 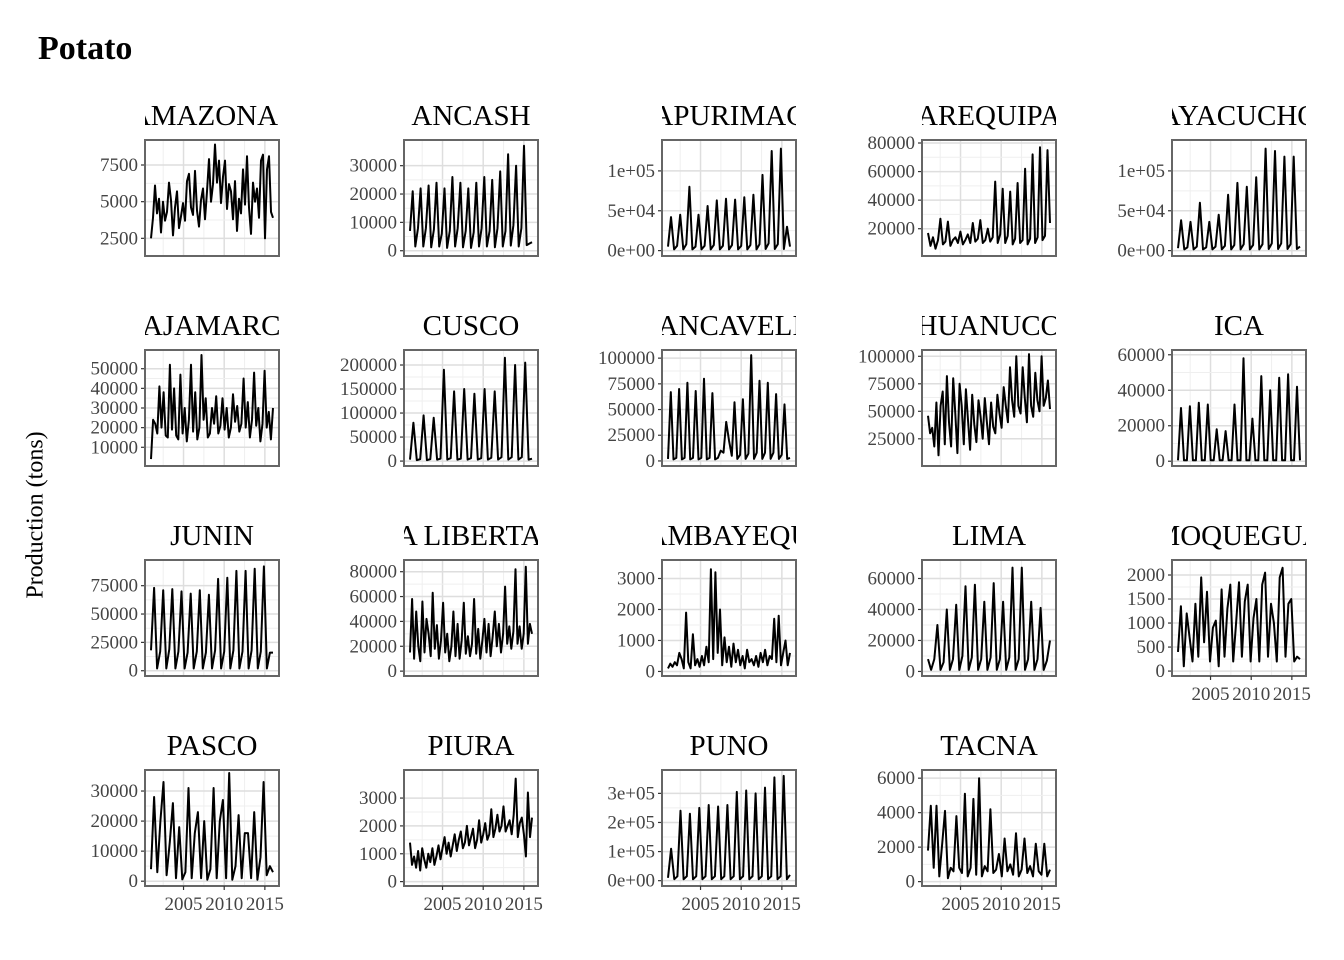 I want to click on panel-huancavelica: HUANCAVELICA 0 25000 50000 75000 100000, so click(x=720, y=391).